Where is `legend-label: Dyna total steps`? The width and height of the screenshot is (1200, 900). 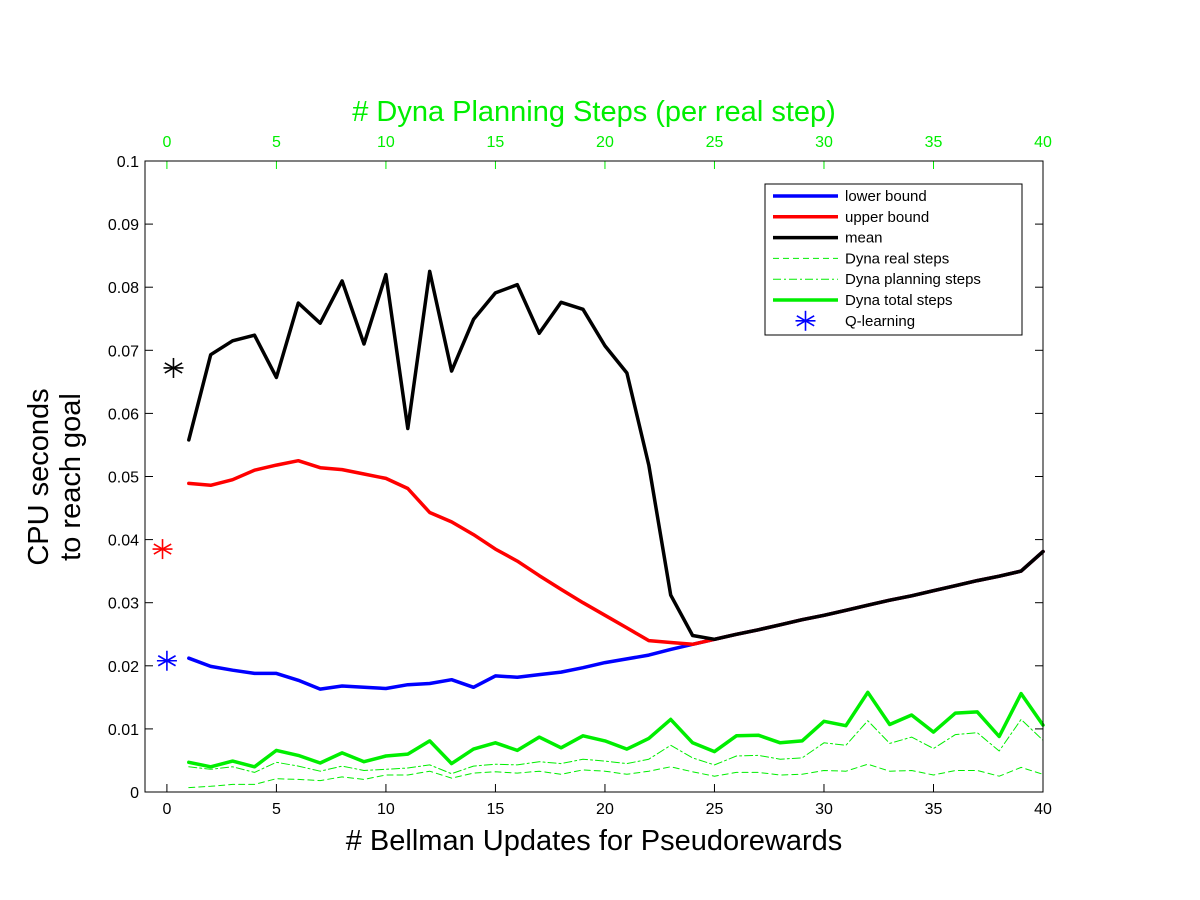
legend-label: Dyna total steps is located at coordinates (899, 300).